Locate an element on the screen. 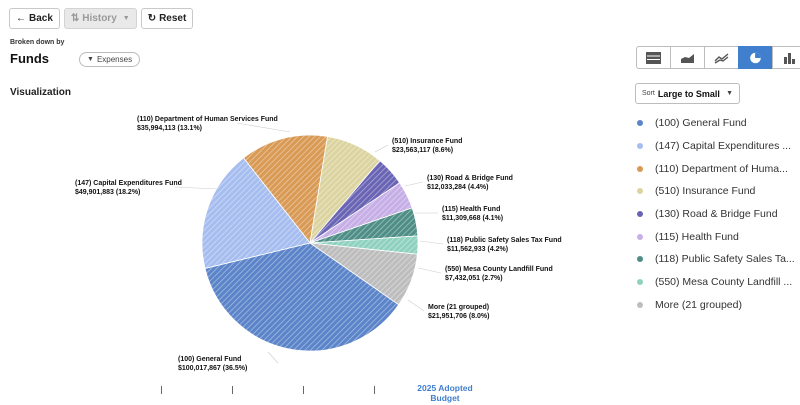  table-view-button is located at coordinates (653, 57).